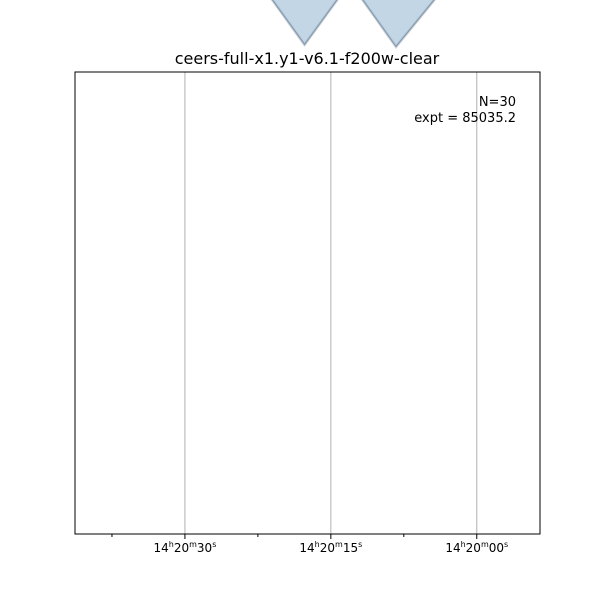 The width and height of the screenshot is (600, 600). Describe the element at coordinates (330, 547) in the screenshot. I see `x-tick-label: 14h20m15s` at that location.